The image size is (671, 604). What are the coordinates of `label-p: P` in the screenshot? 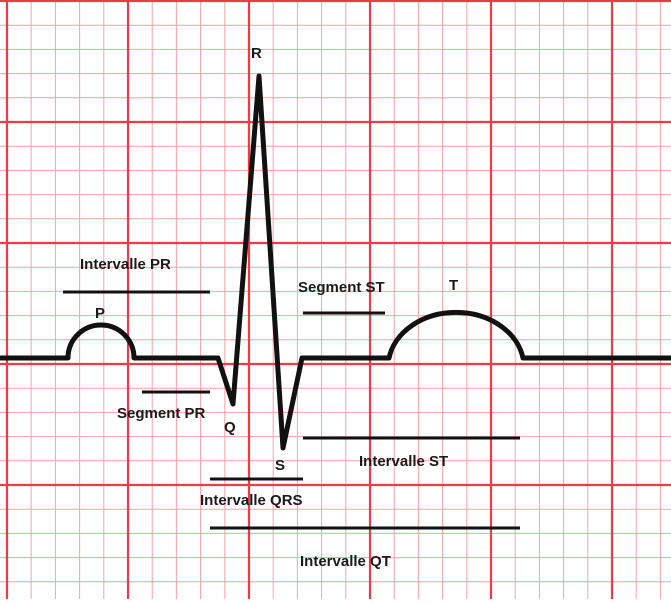 It's located at (100, 313).